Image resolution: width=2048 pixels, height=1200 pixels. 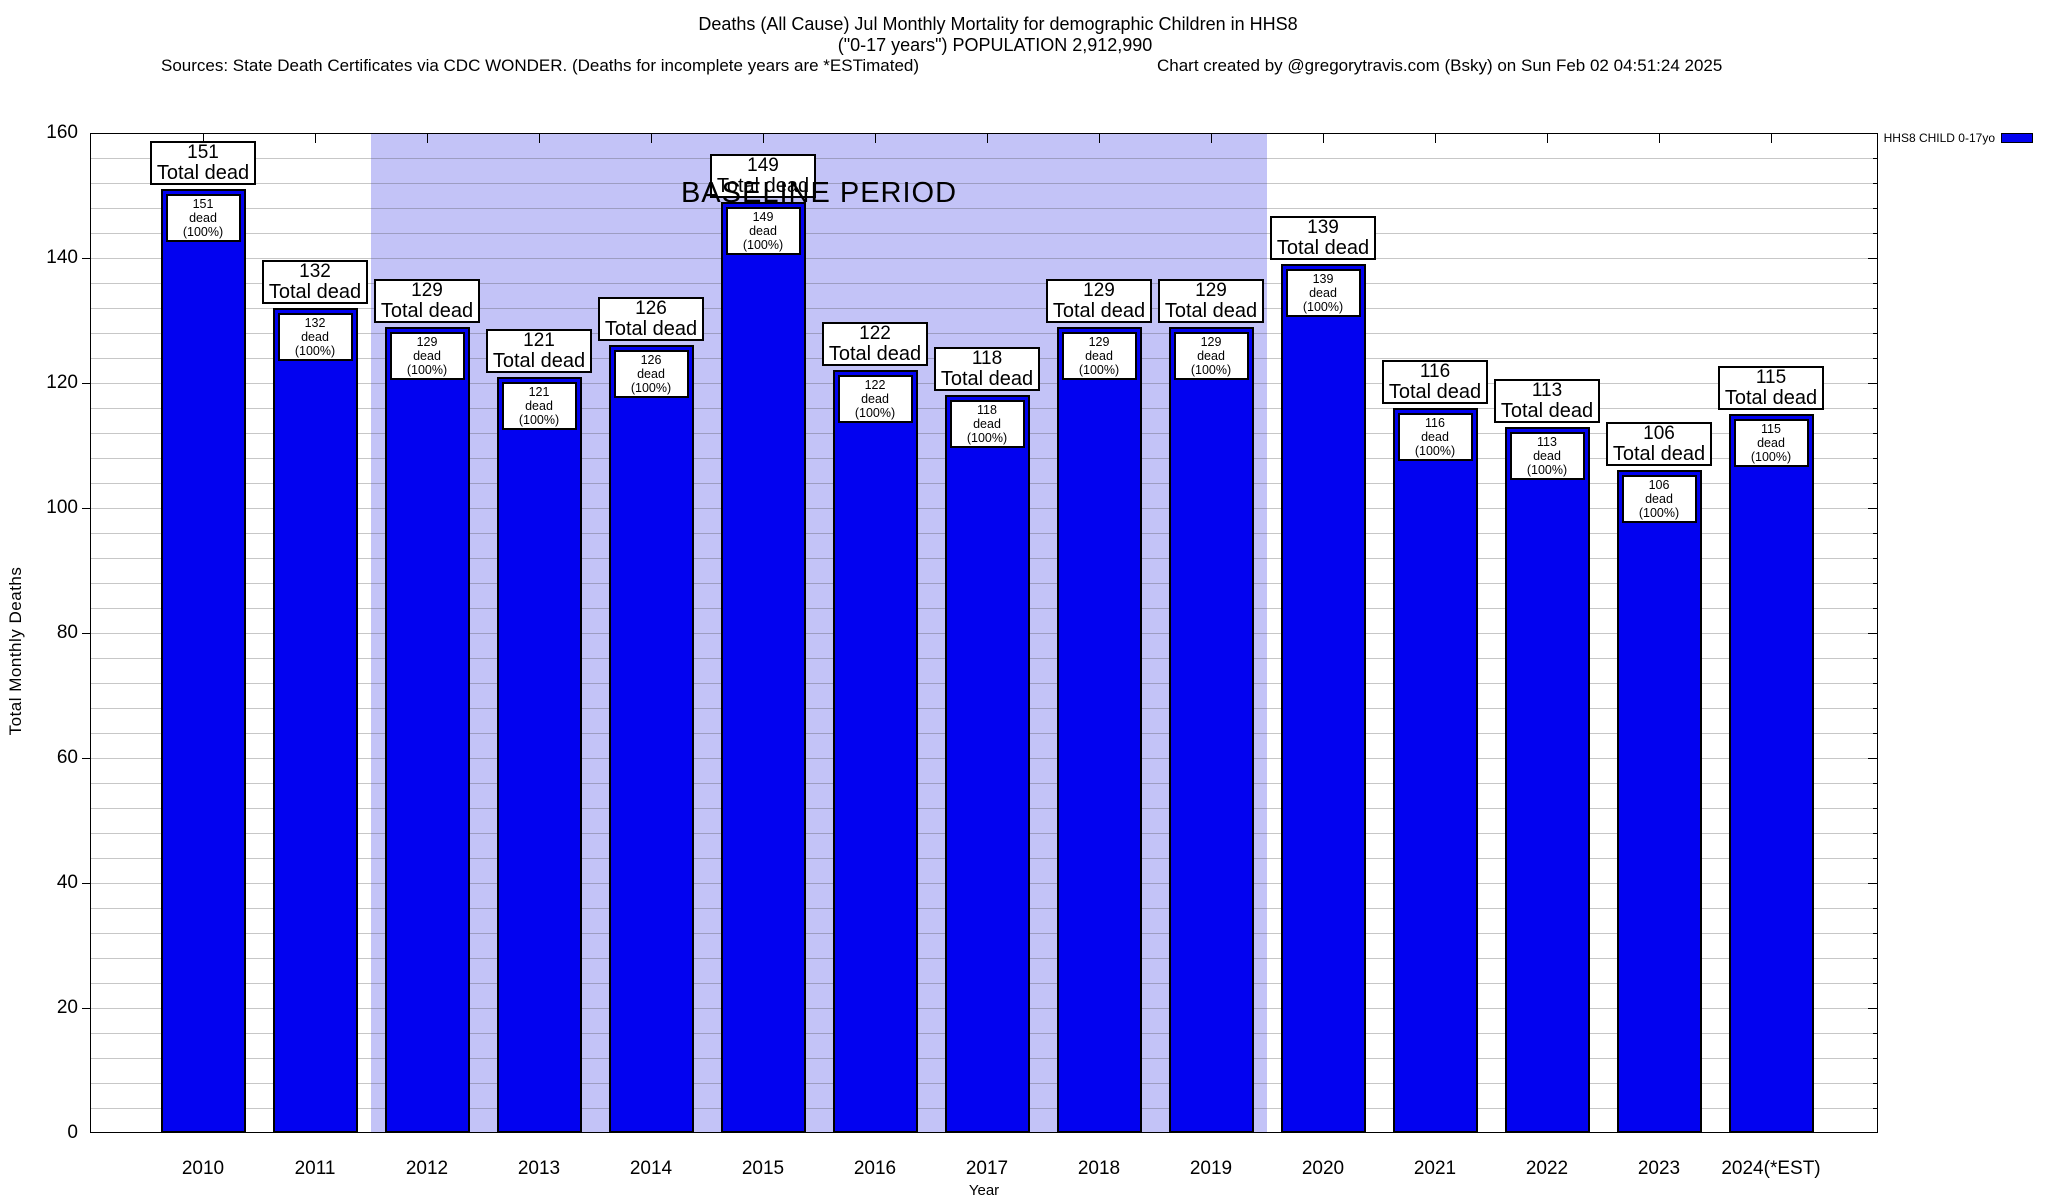 I want to click on legend-label: HHS8 CHILD 0-17yo, so click(x=1939, y=138).